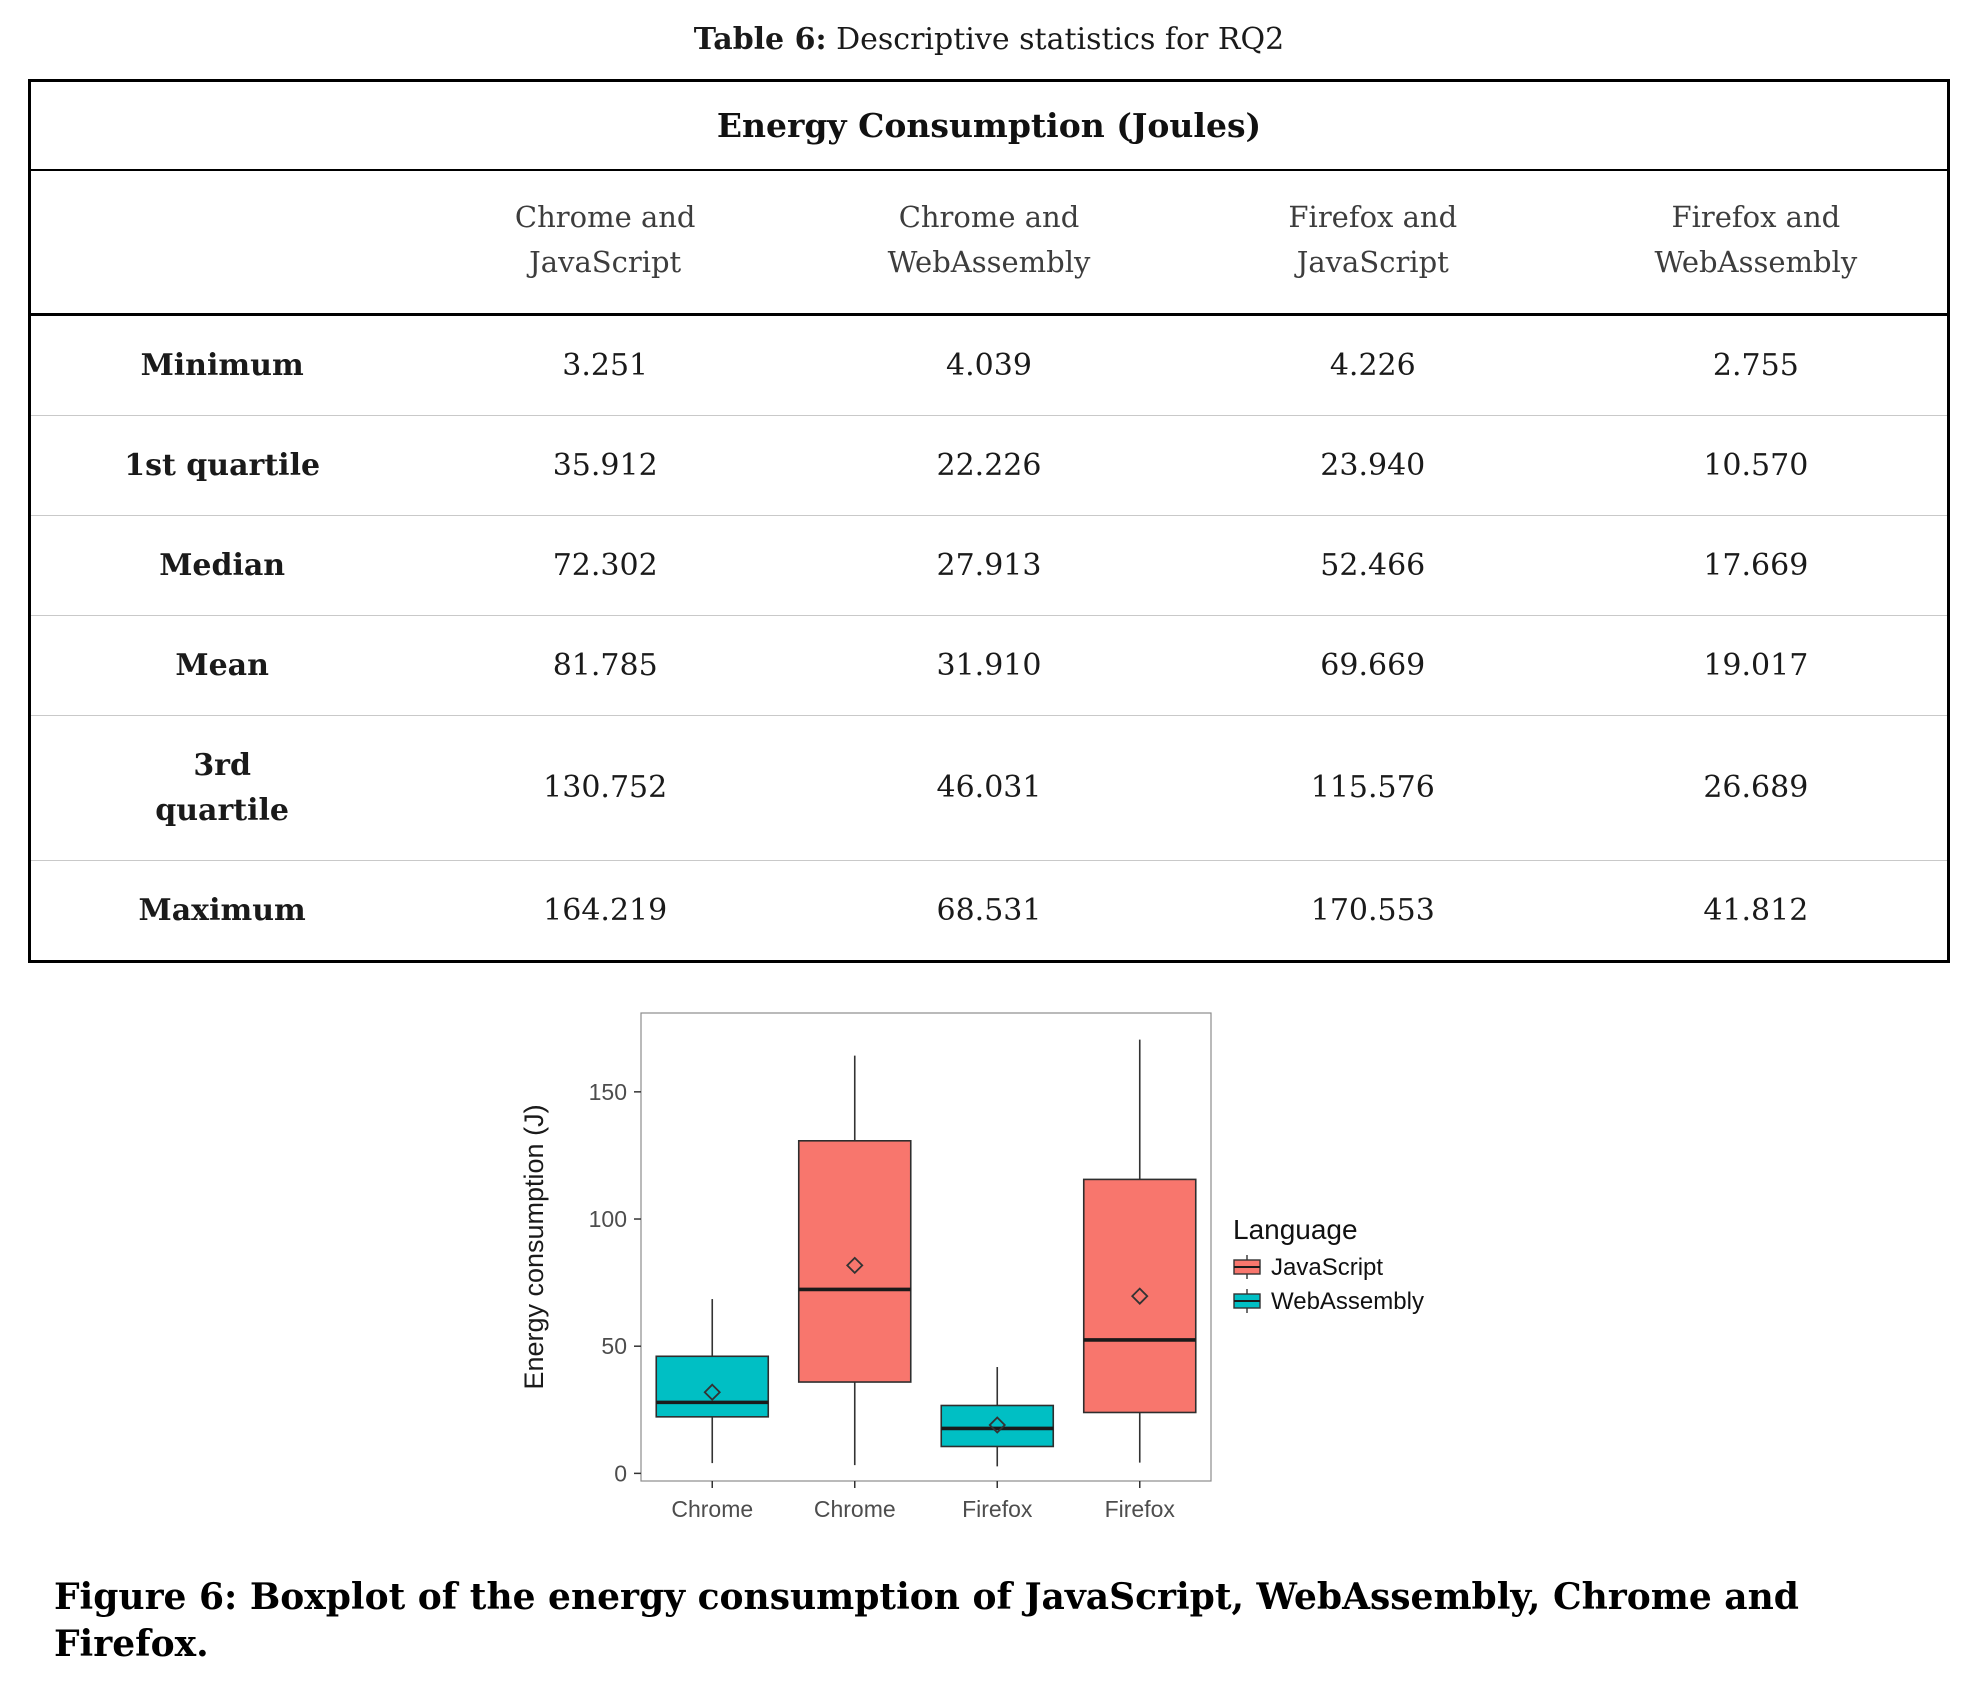  I want to click on stat-value: 17.669, so click(1756, 565).